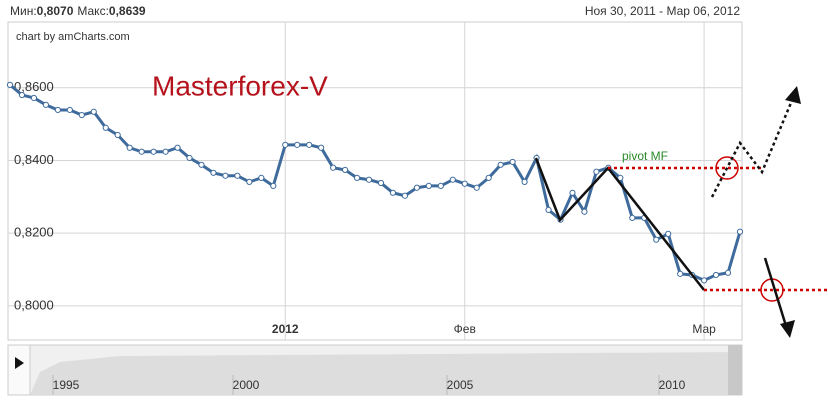 This screenshot has height=408, width=828. Describe the element at coordinates (663, 11) in the screenshot. I see `date-range: Ноя 30, 2011 - Мар 06, 2012` at that location.